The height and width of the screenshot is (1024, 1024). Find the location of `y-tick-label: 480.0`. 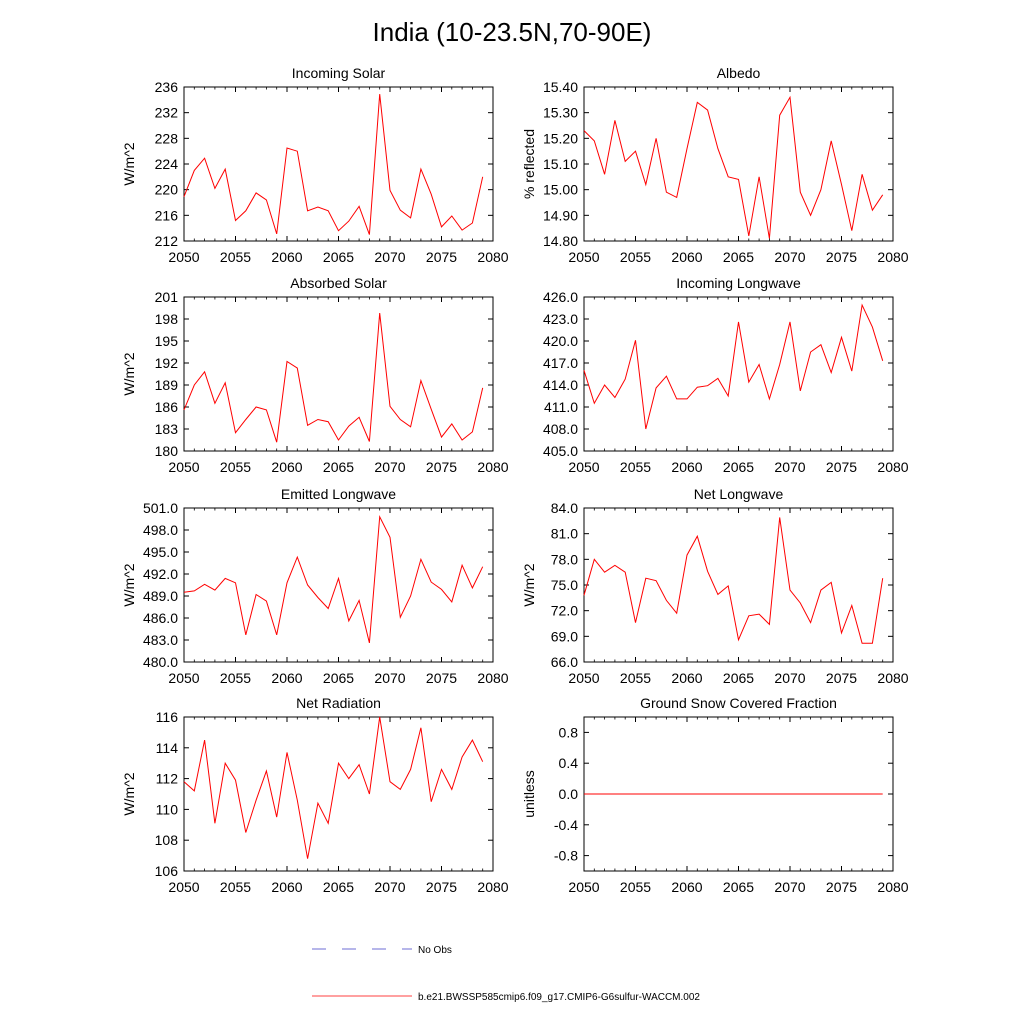

y-tick-label: 480.0 is located at coordinates (160, 662).